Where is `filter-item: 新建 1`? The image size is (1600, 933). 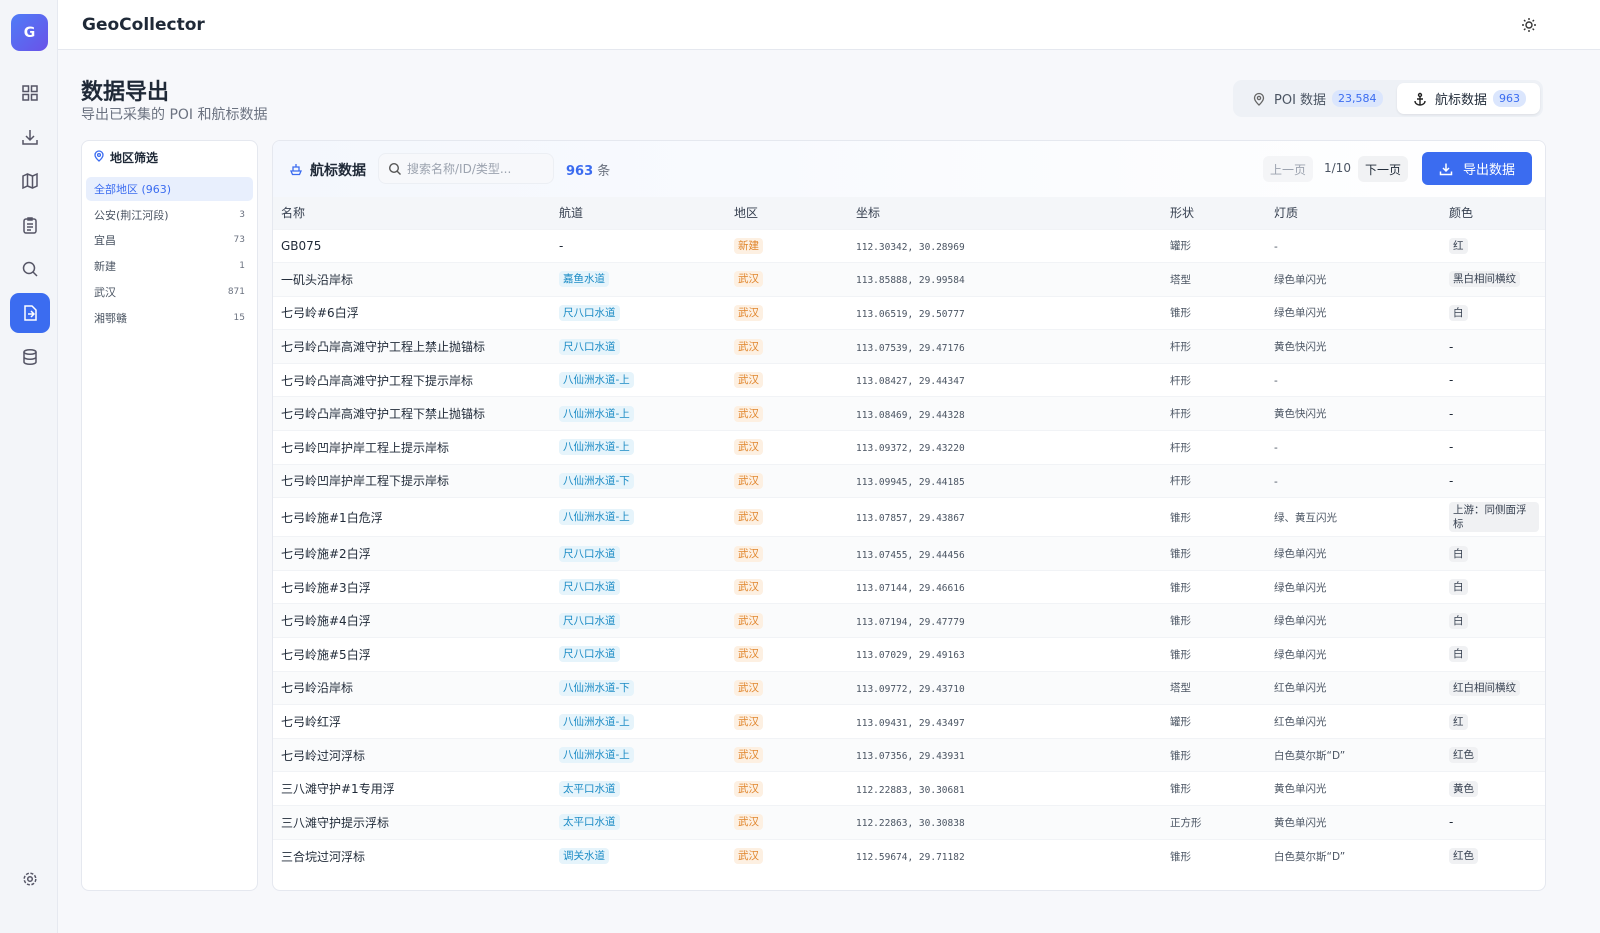
filter-item: 新建 1 is located at coordinates (169, 266).